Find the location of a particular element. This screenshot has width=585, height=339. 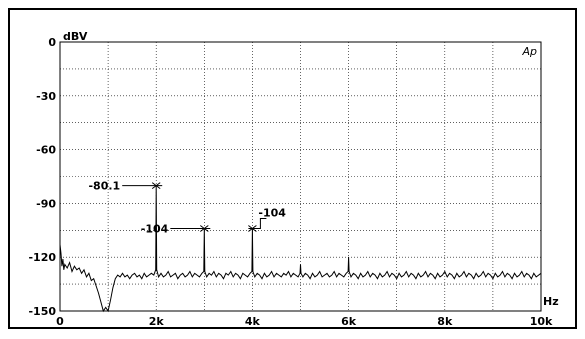

peak-annotations: -80.1 -104 -104 is located at coordinates (187, 208).